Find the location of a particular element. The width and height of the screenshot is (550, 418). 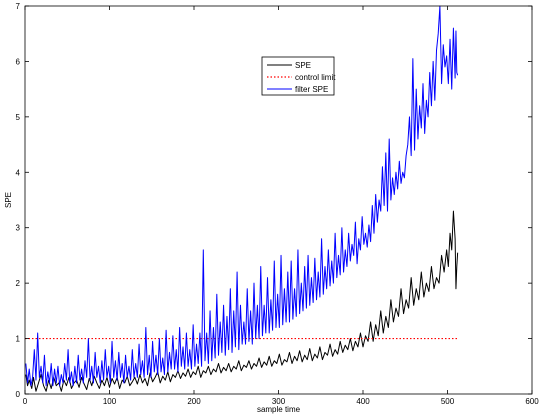

legend-label: control limit is located at coordinates (315, 77).